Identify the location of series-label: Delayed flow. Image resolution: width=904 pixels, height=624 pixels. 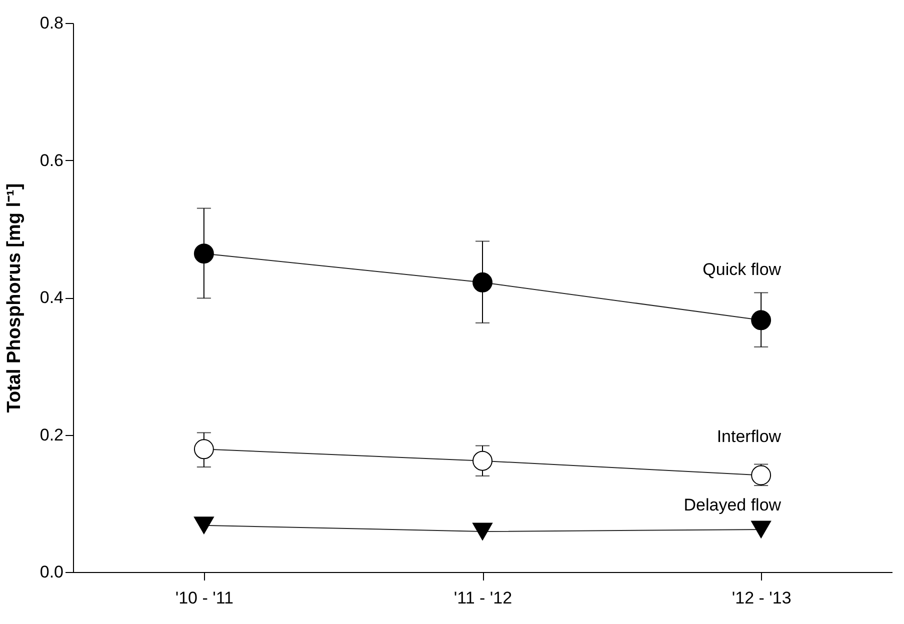
(733, 504).